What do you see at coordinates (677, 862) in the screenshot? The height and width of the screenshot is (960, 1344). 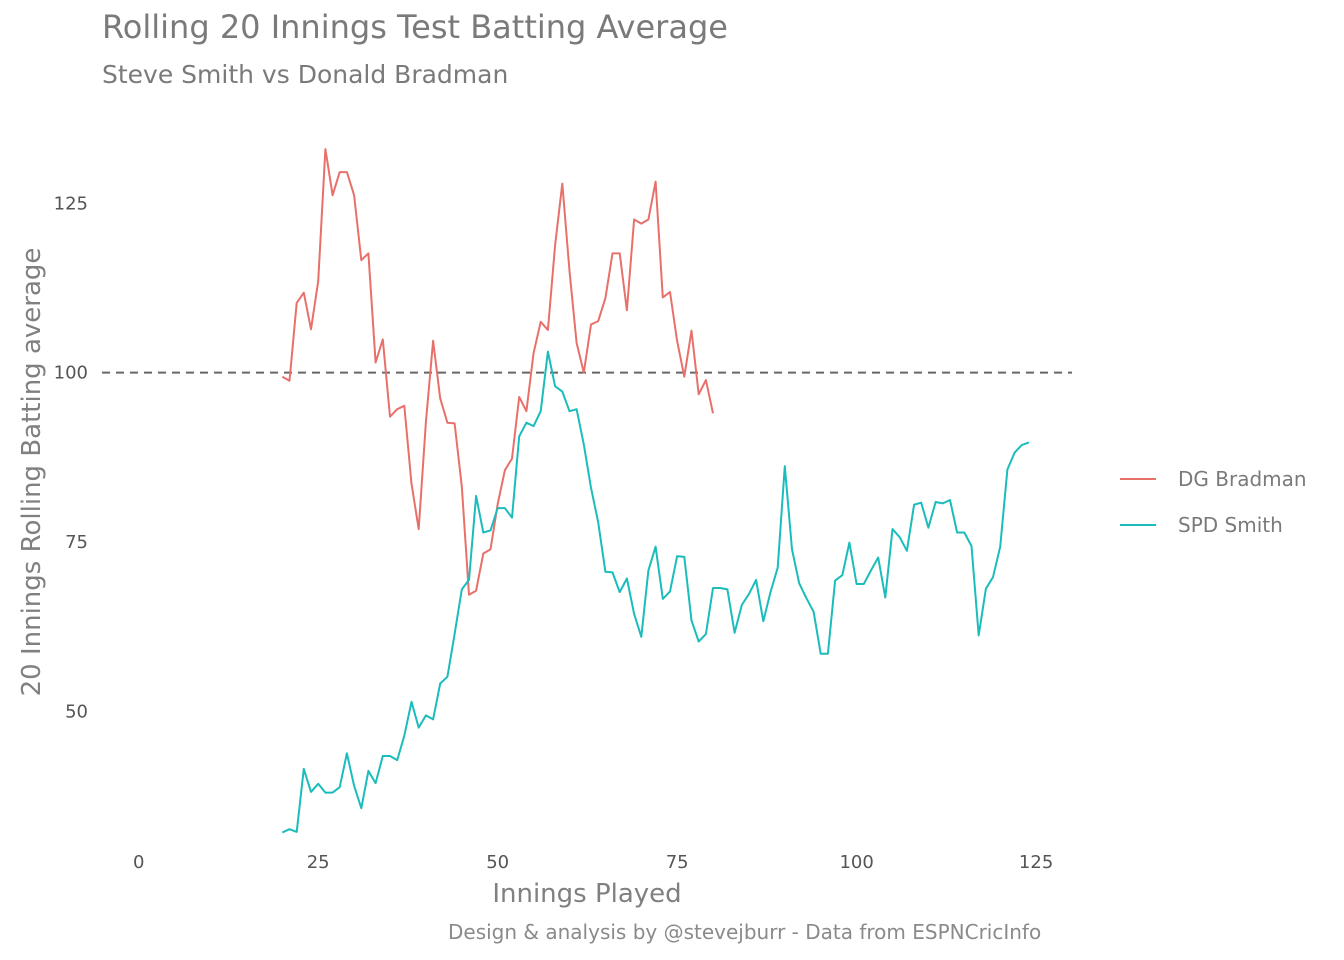 I see `x-tick-label: 75` at bounding box center [677, 862].